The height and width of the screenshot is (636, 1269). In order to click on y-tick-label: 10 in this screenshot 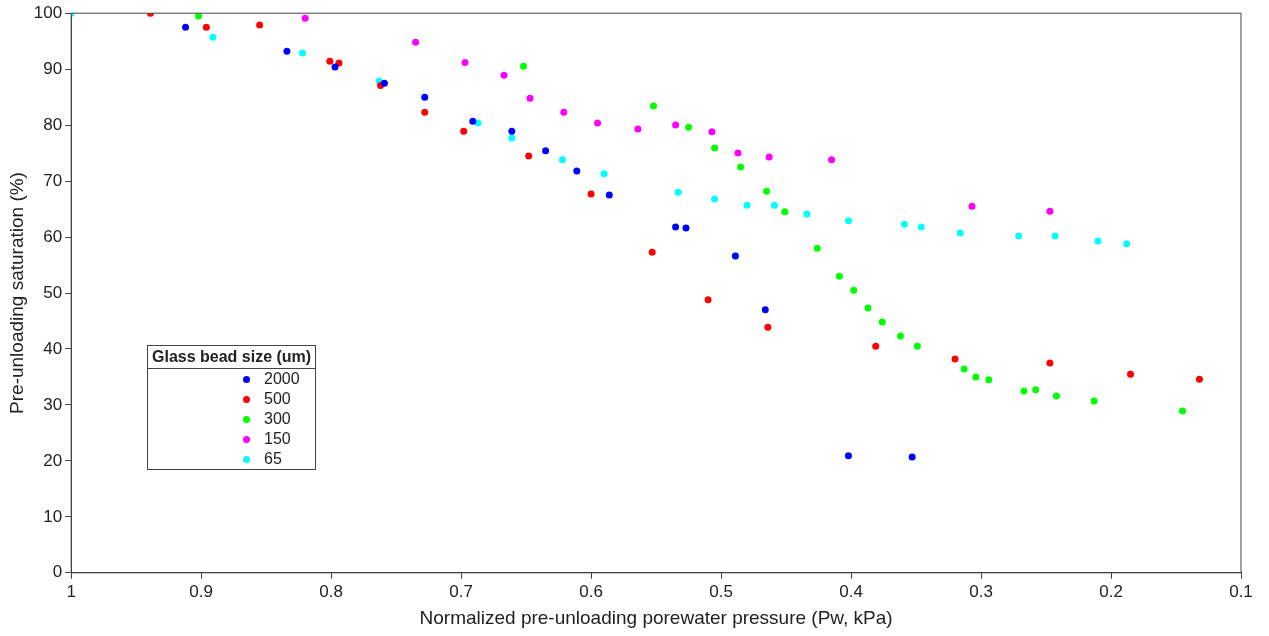, I will do `click(53, 516)`.